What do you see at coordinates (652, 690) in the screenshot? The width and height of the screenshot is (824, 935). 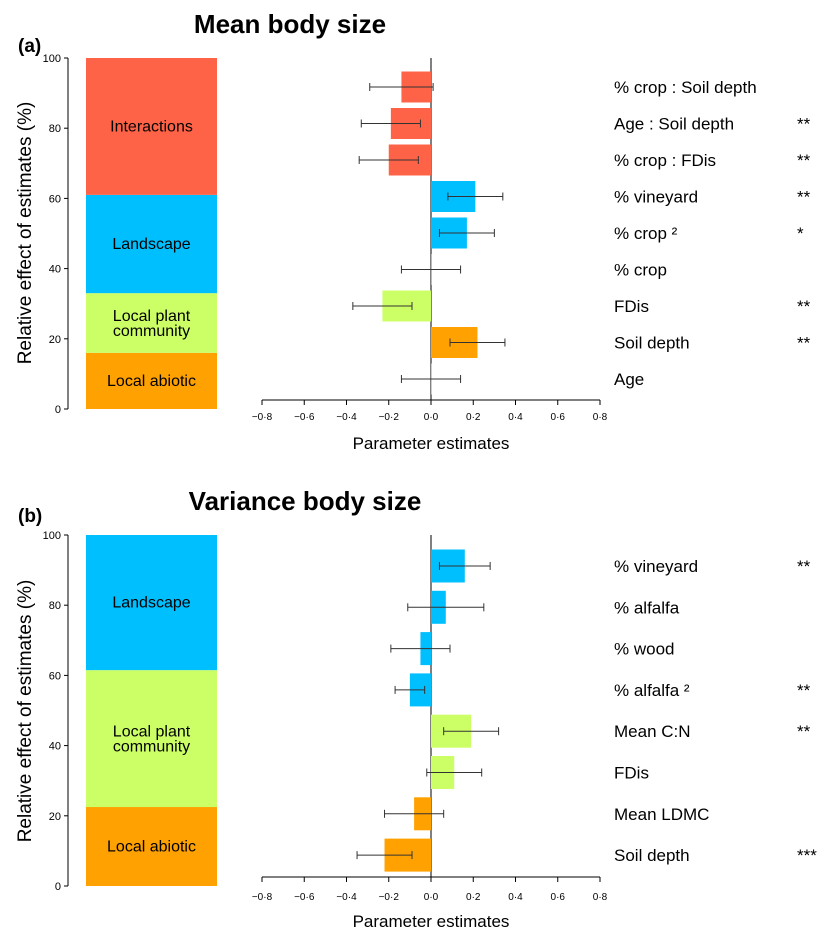 I see `term-label: % alfalfa ²` at bounding box center [652, 690].